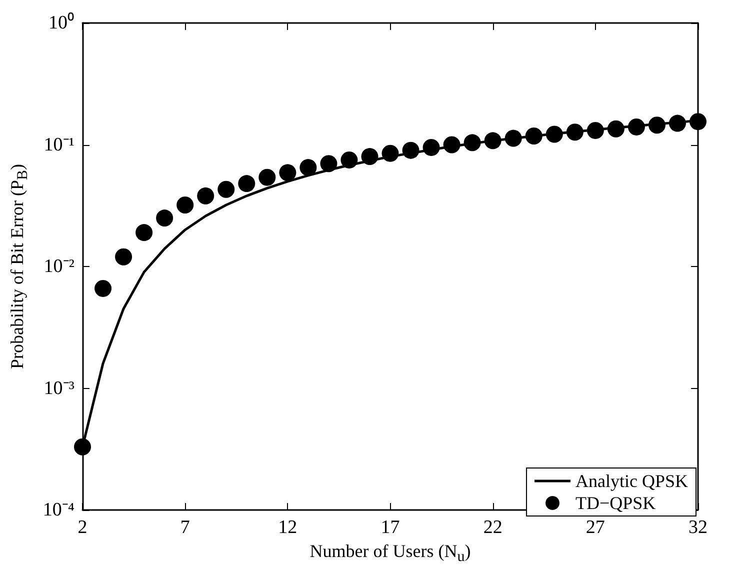  Describe the element at coordinates (288, 527) in the screenshot. I see `x-tick-label: 12` at that location.